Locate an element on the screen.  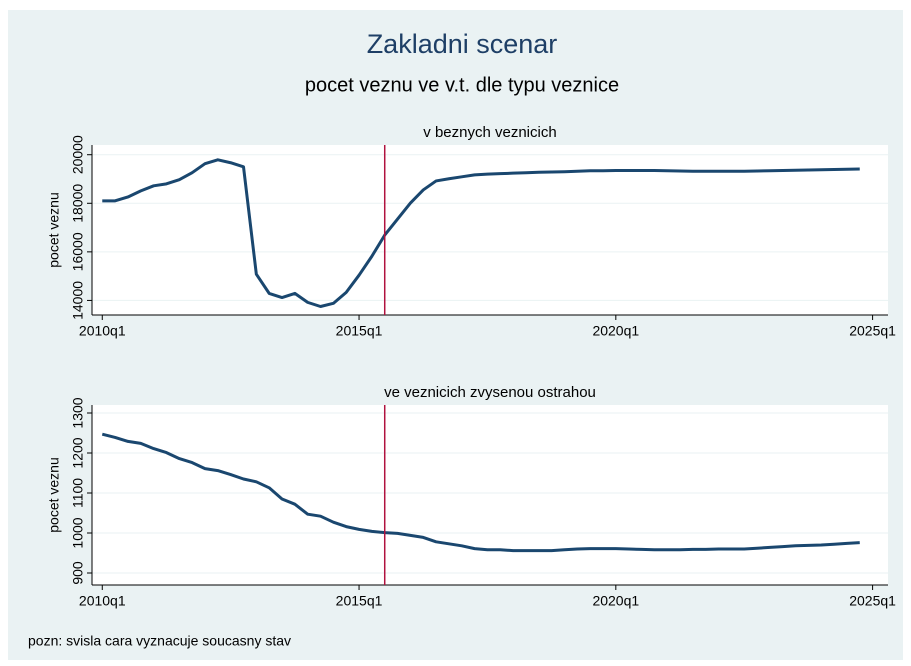
panel-title: v beznych veznicich is located at coordinates (489, 132).